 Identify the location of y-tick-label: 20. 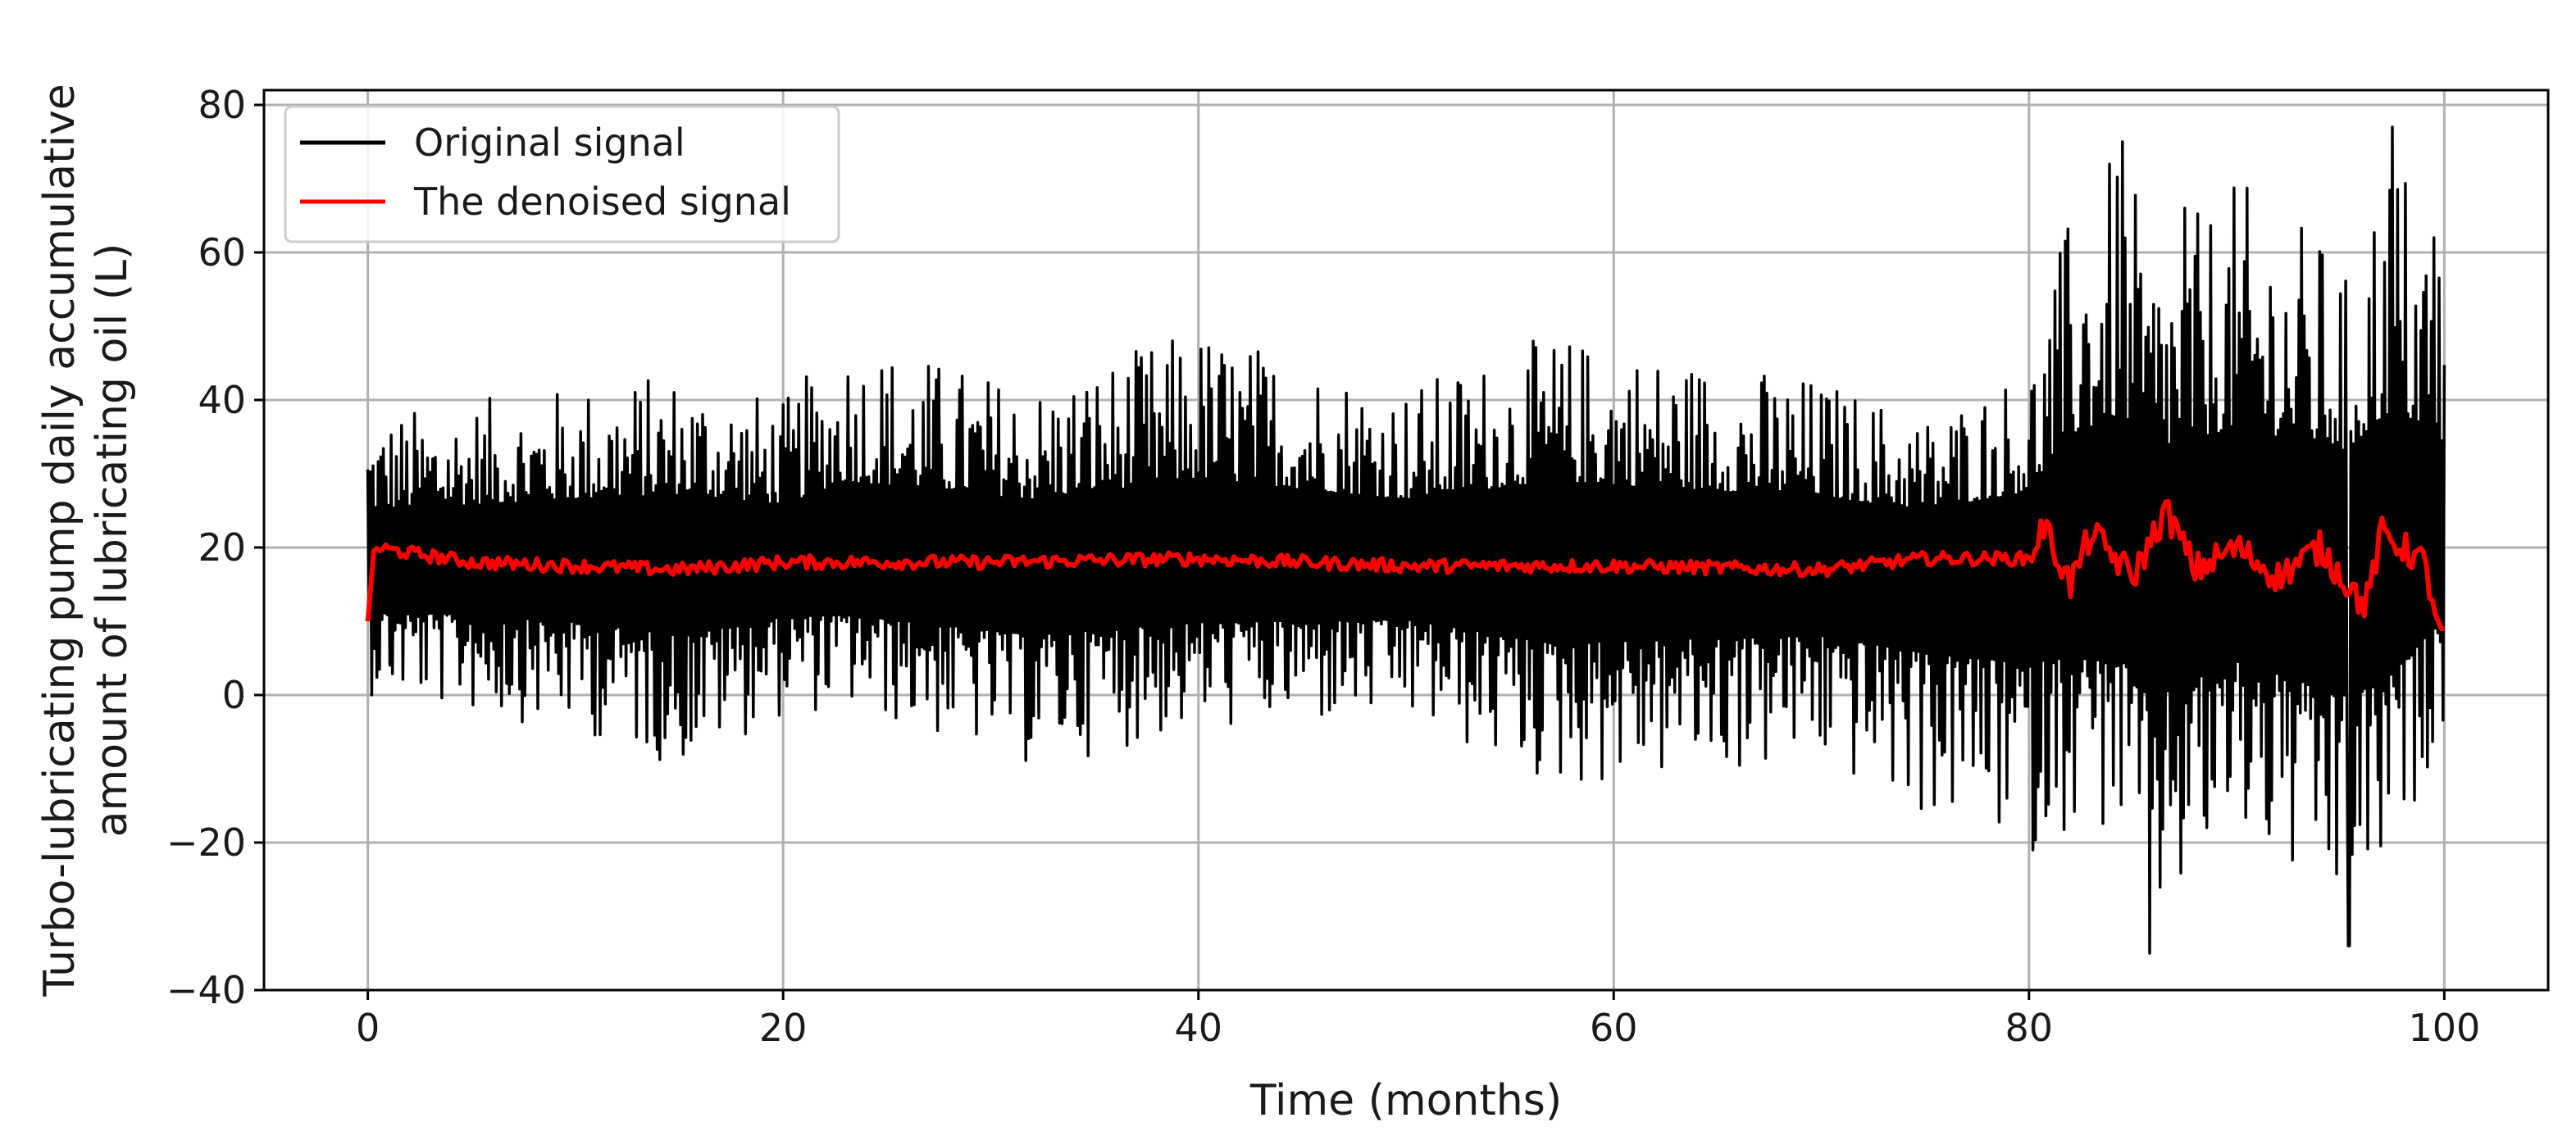
(222, 547).